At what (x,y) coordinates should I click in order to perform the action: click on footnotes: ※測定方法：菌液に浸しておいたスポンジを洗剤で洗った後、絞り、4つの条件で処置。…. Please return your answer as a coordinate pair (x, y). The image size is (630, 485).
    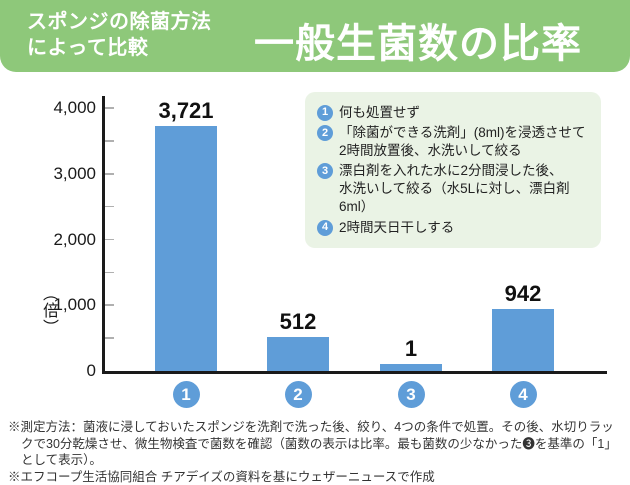
    Looking at the image, I should click on (317, 452).